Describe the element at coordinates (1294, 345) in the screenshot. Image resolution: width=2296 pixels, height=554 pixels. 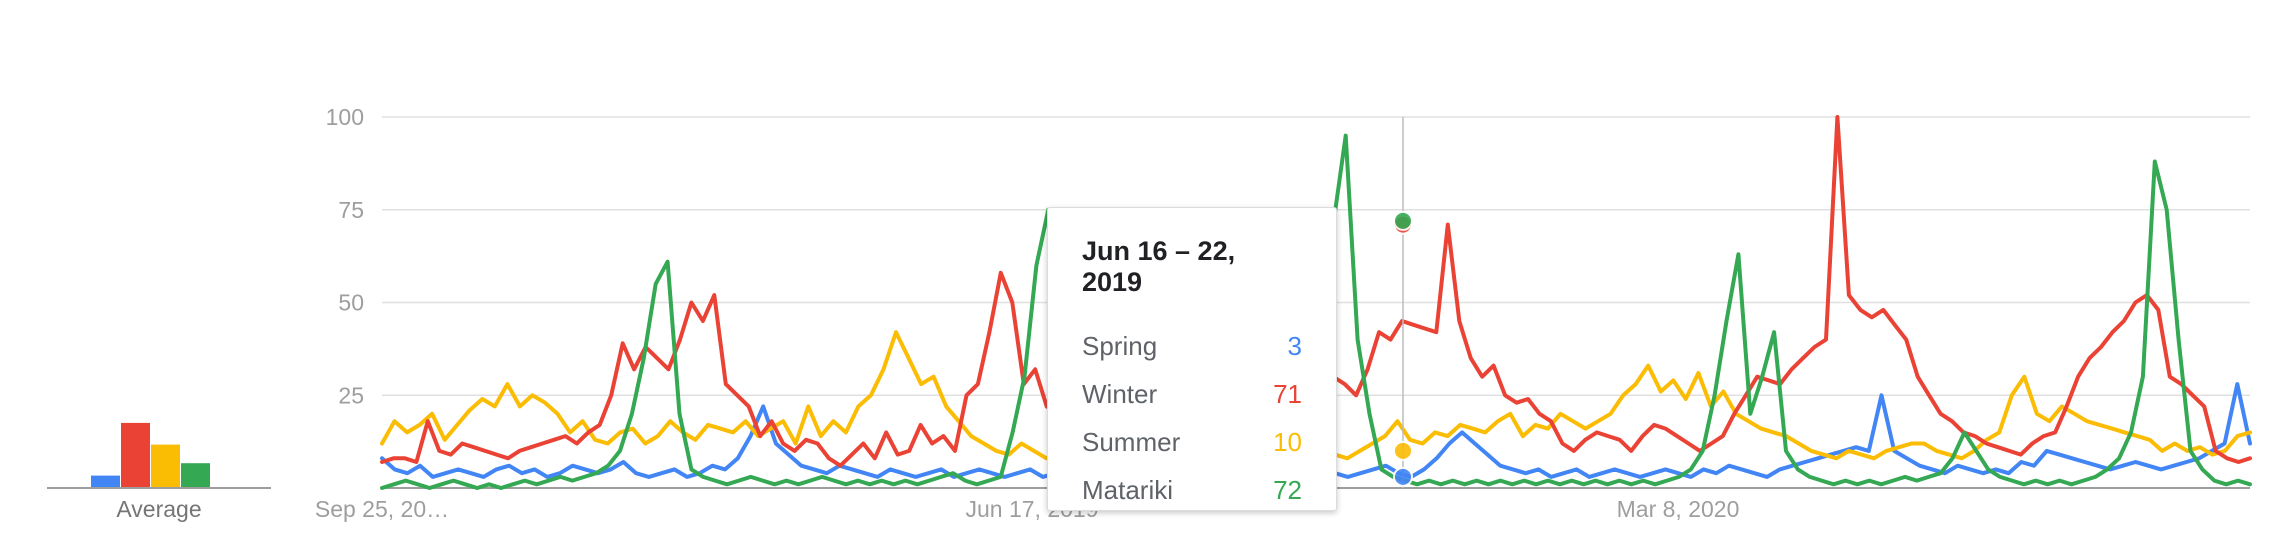
I see `tooltip-value: 3` at that location.